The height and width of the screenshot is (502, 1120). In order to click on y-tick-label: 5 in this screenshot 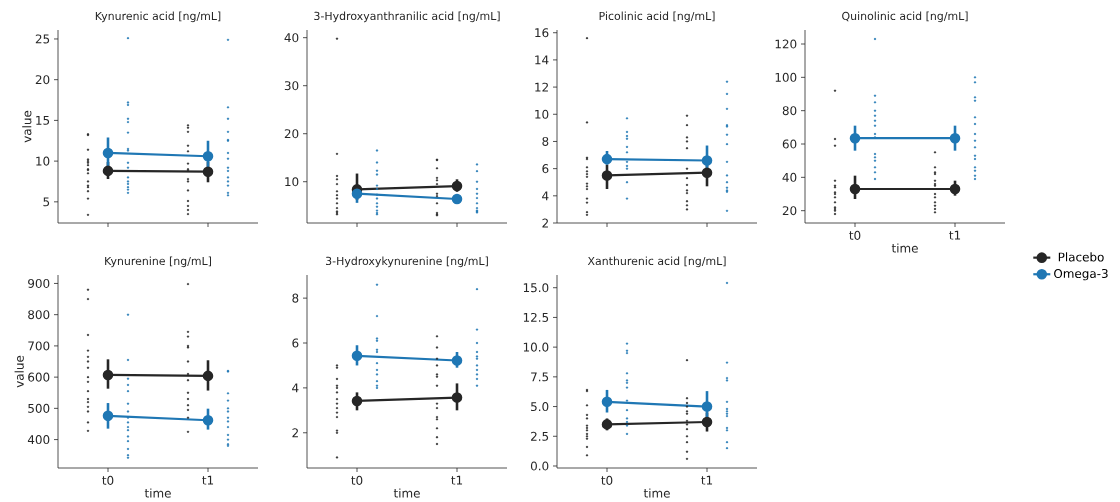, I will do `click(46, 202)`.